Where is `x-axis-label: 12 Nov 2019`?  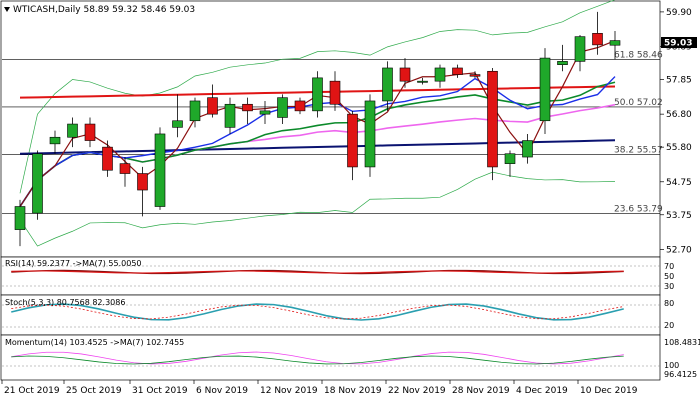 x-axis-label: 12 Nov 2019 is located at coordinates (289, 391).